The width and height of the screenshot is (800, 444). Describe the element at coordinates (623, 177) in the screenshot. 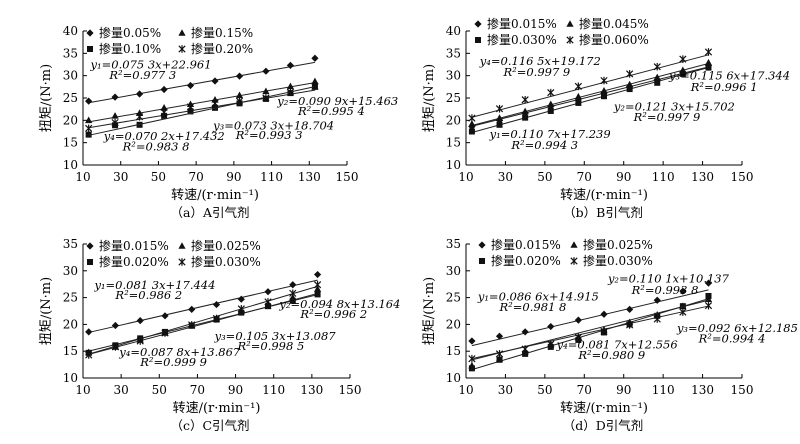

I see `x-tick-label: 90` at that location.